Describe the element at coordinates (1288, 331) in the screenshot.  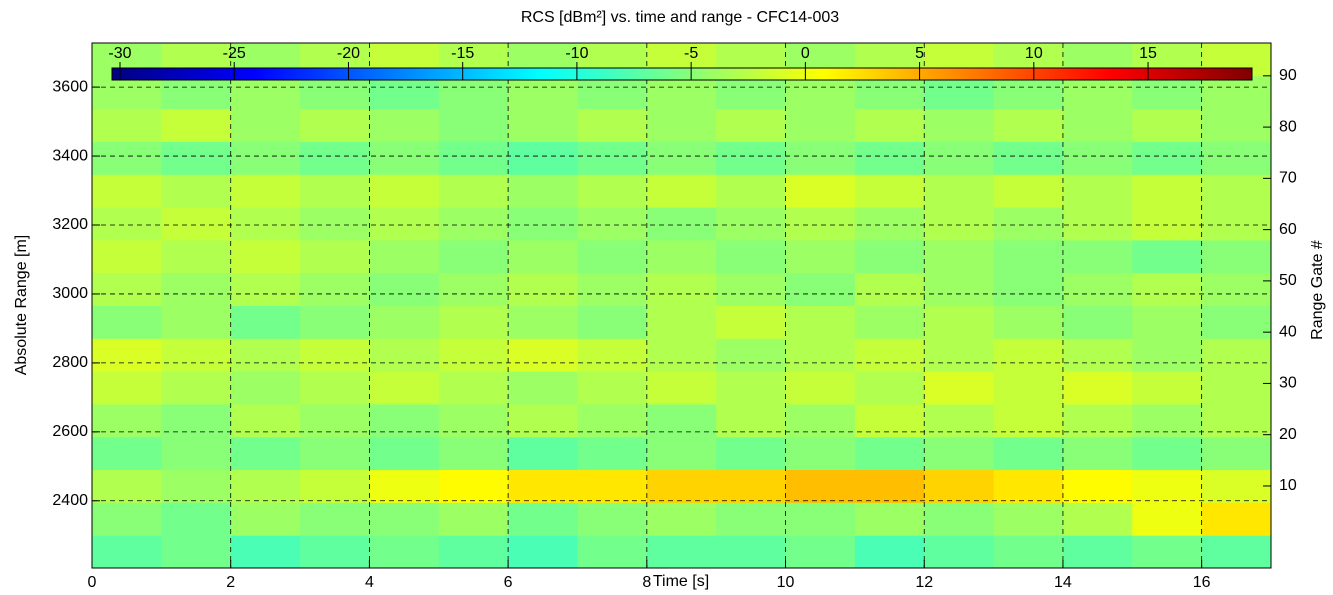
I see `y2-tick-label: 40` at that location.